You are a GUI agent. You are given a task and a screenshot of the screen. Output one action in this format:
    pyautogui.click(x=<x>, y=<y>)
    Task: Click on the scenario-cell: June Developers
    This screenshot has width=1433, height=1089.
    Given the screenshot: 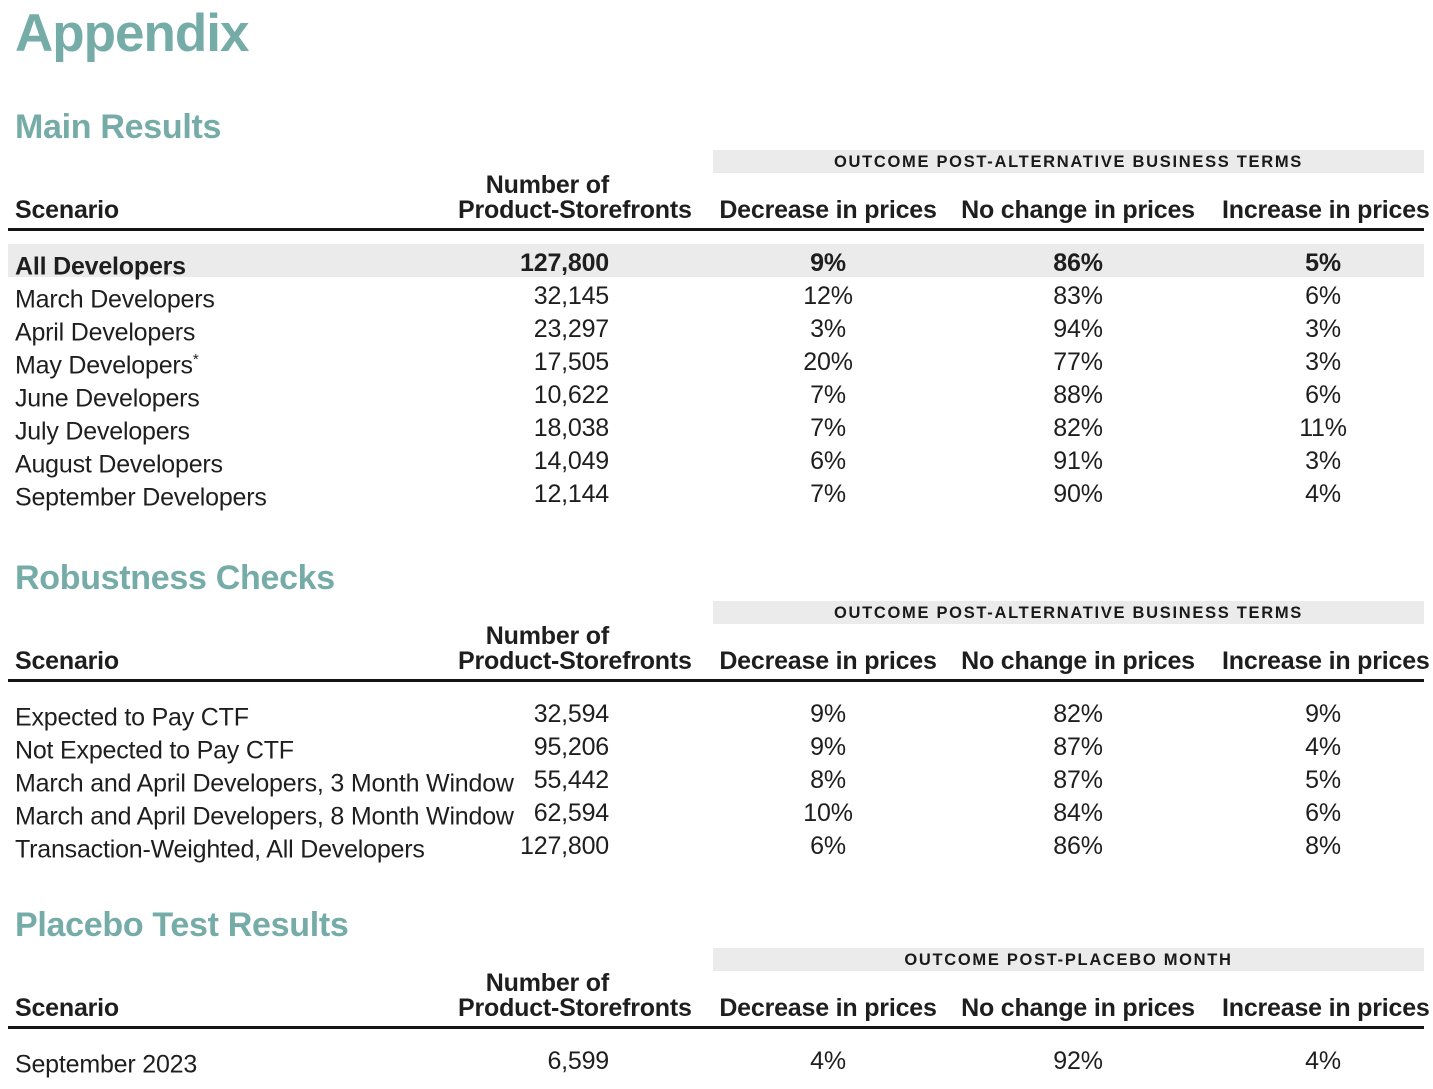 What is the action you would take?
    pyautogui.click(x=233, y=395)
    